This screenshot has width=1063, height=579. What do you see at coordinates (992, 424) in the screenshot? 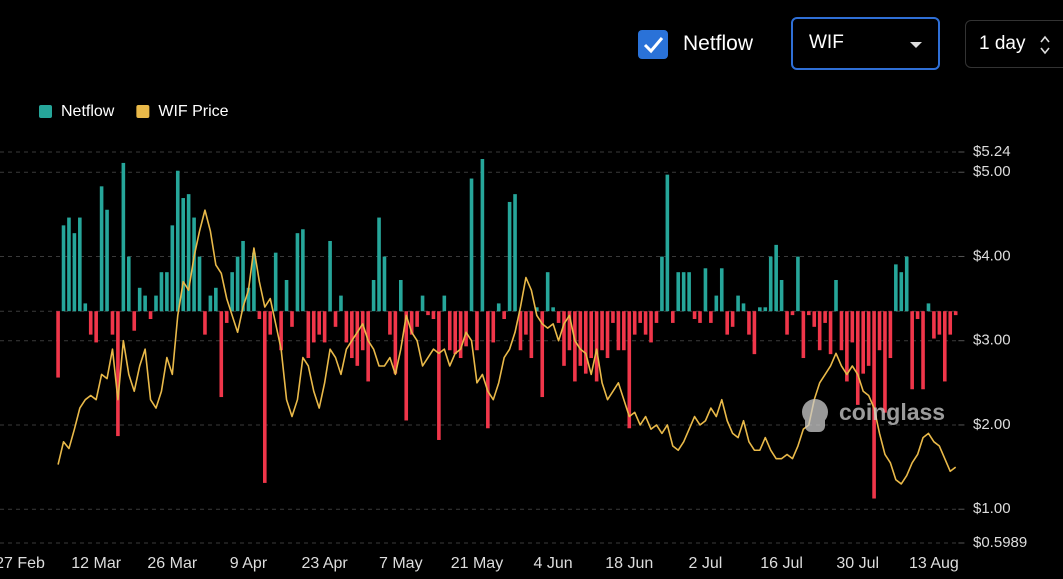
I see `y2-tick-label: $2.00` at bounding box center [992, 424].